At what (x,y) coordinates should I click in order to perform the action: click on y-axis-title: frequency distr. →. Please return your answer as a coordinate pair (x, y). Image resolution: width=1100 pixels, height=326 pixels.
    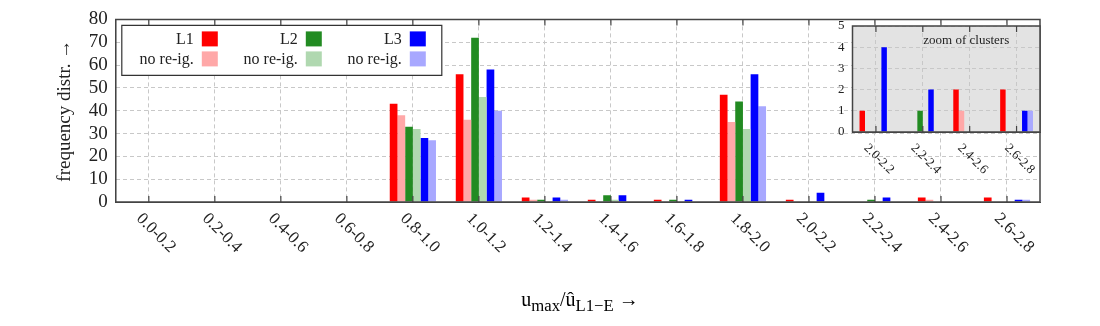
    Looking at the image, I should click on (64, 110).